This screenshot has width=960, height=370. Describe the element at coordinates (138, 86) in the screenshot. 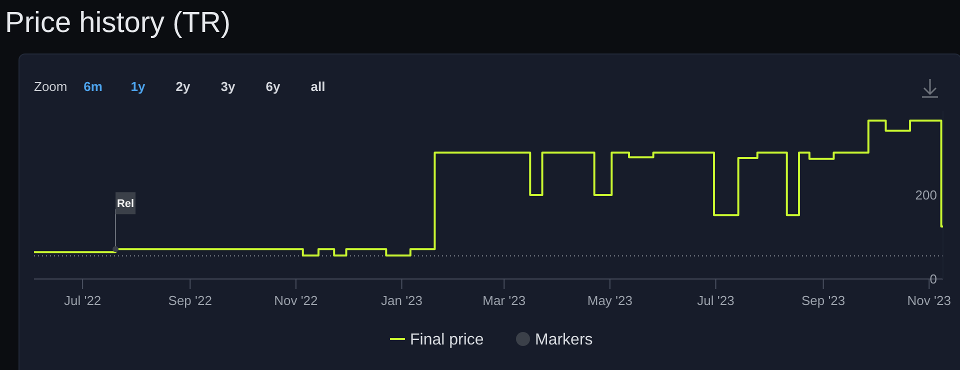

I see `text: 1y` at that location.